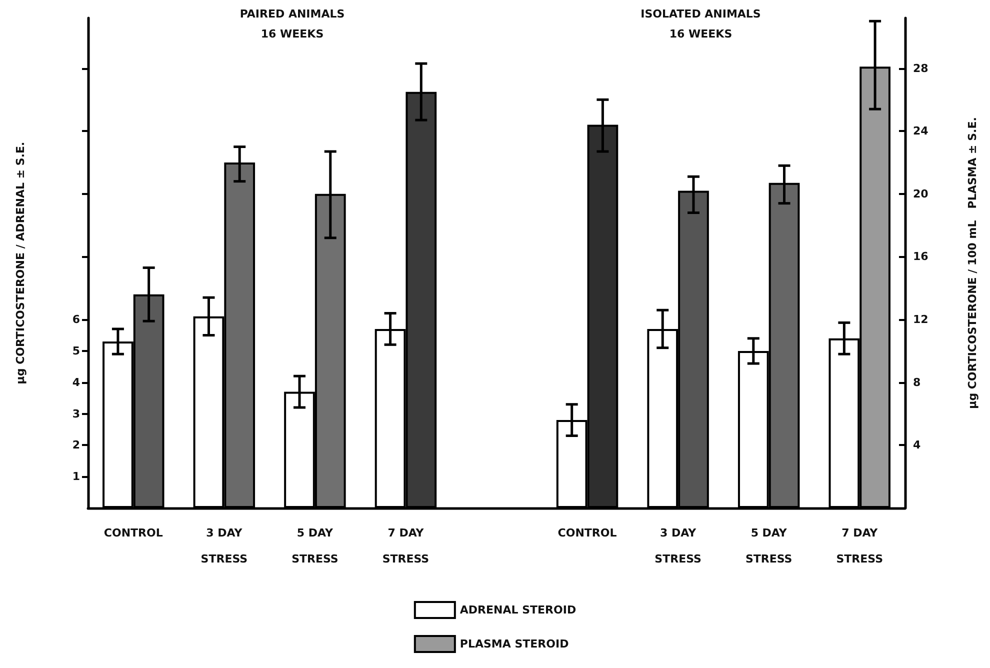  I want to click on legend-label: ADRENAL STEROID, so click(518, 610).